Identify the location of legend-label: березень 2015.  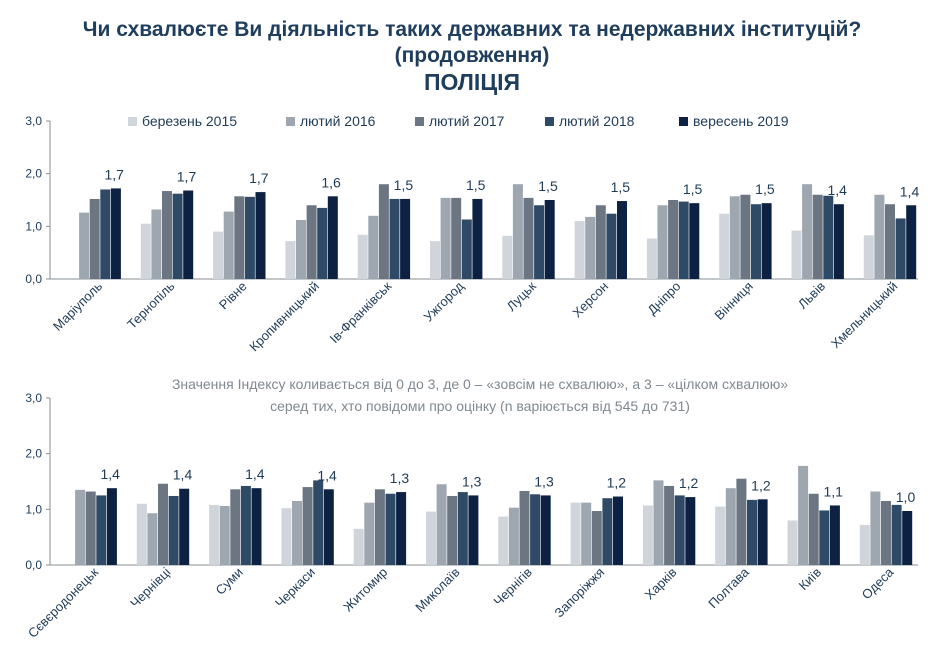
(189, 121).